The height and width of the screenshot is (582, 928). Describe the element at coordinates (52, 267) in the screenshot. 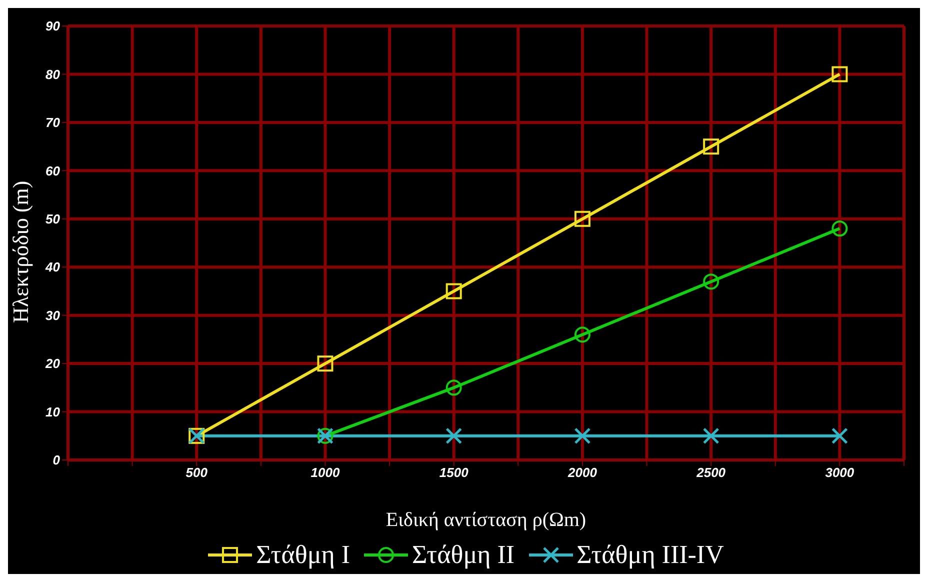

I see `y-tick-label: 40` at that location.